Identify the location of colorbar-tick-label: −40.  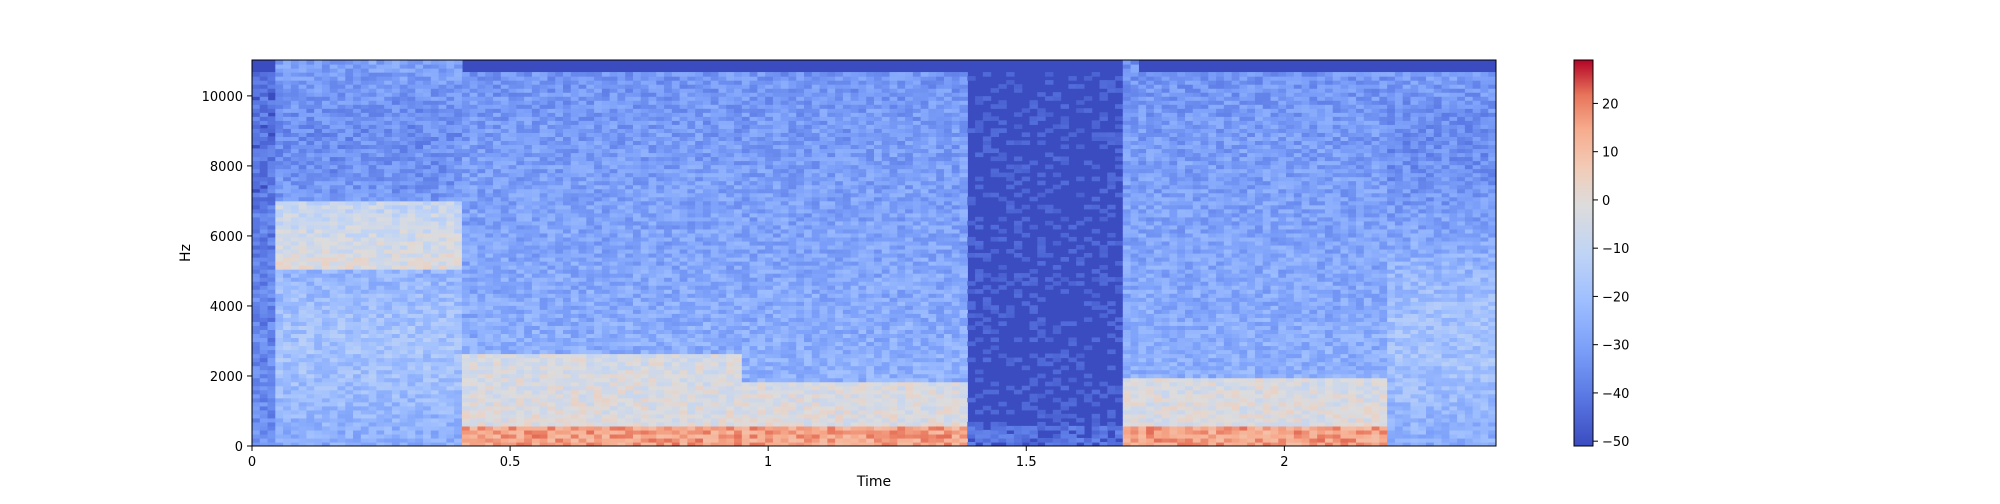
(1615, 394).